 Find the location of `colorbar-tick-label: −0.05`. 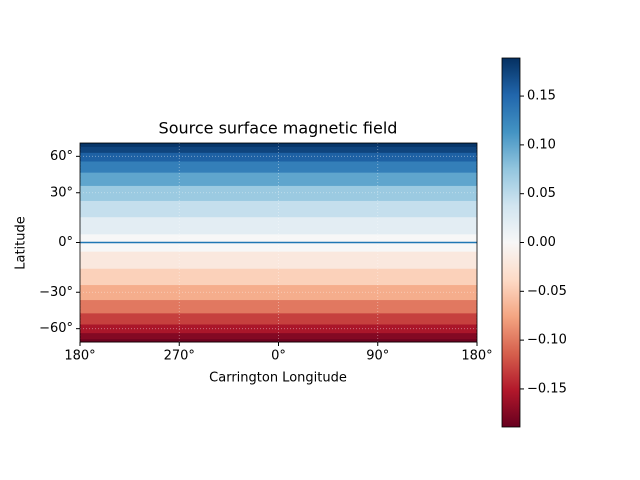

colorbar-tick-label: −0.05 is located at coordinates (547, 291).